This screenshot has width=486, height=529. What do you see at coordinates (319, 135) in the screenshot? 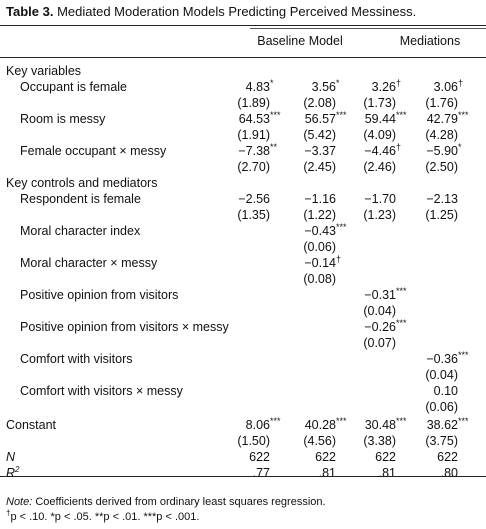
I see `standard-error-value: (5.42)` at bounding box center [319, 135].